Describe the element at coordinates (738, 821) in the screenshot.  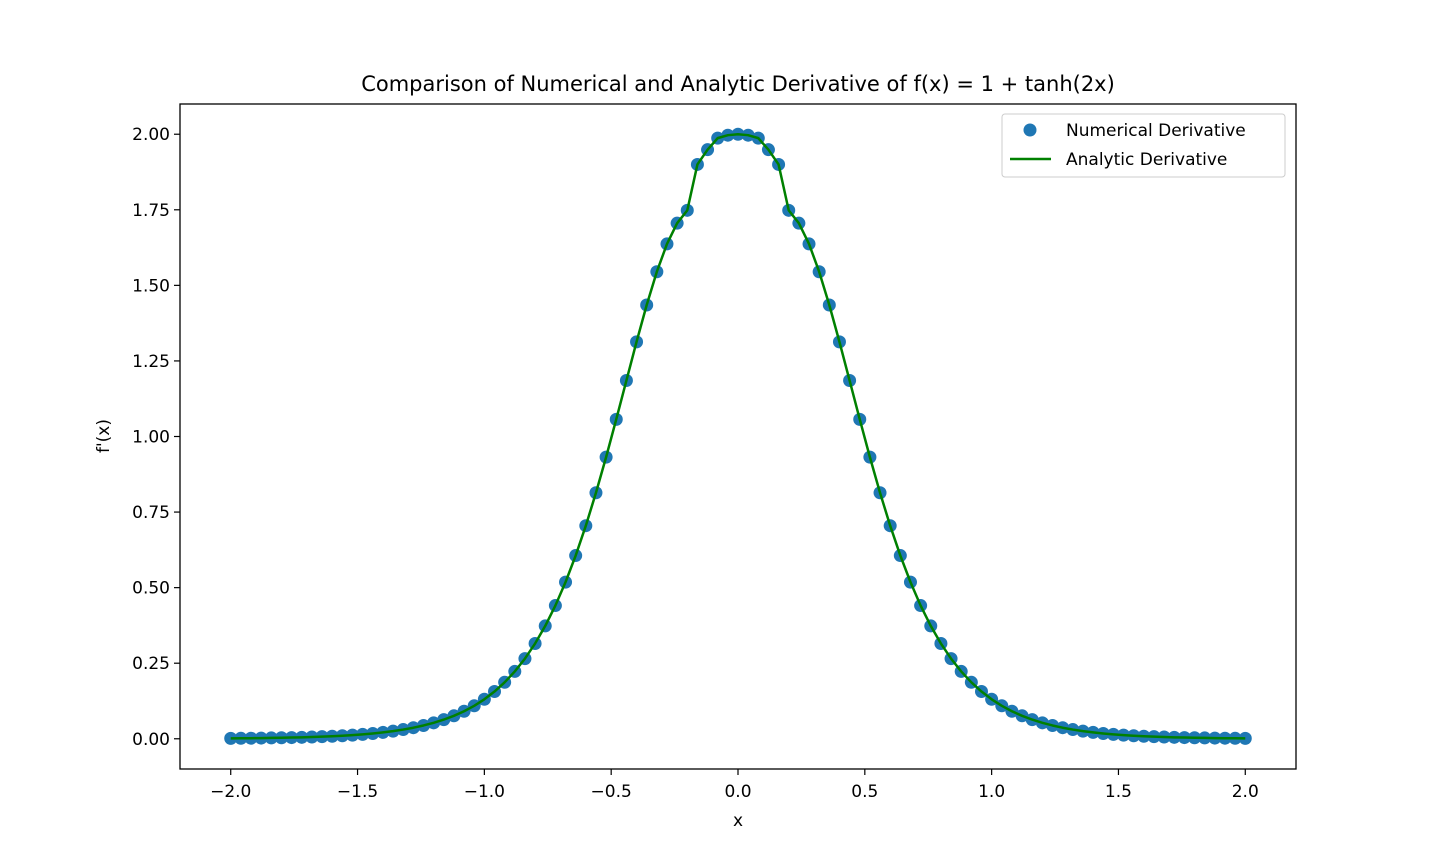
I see `x-axis-label: x` at that location.